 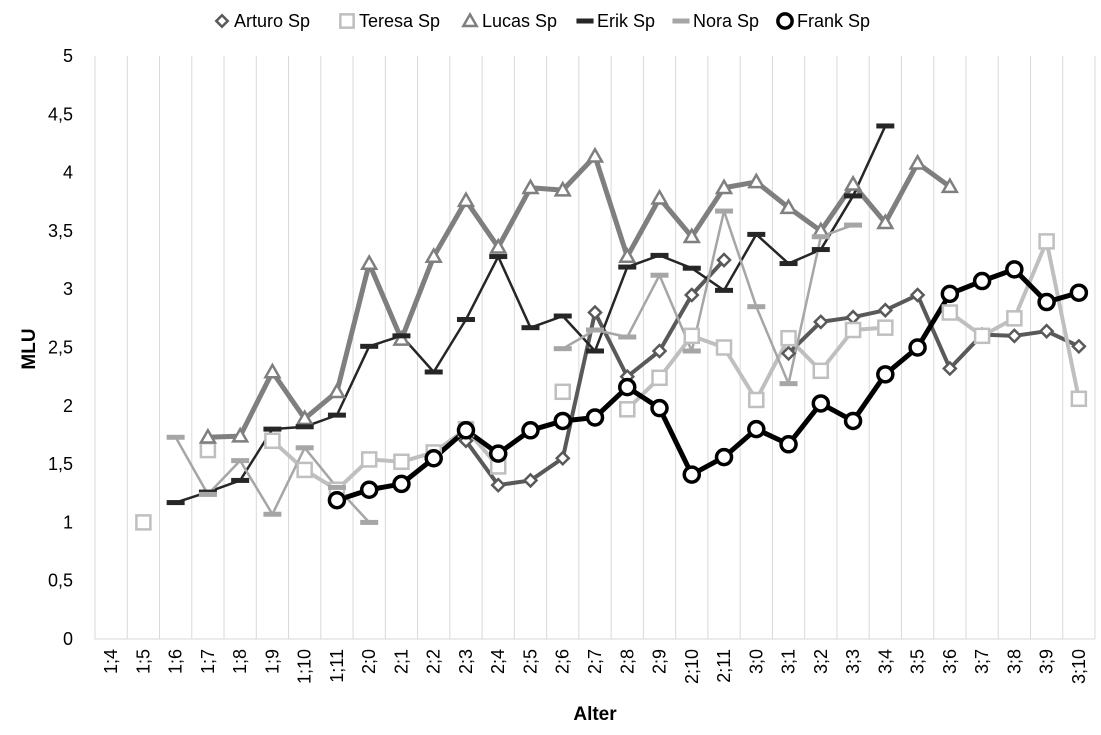 I want to click on x-tick-label: 3;4, so click(x=885, y=661).